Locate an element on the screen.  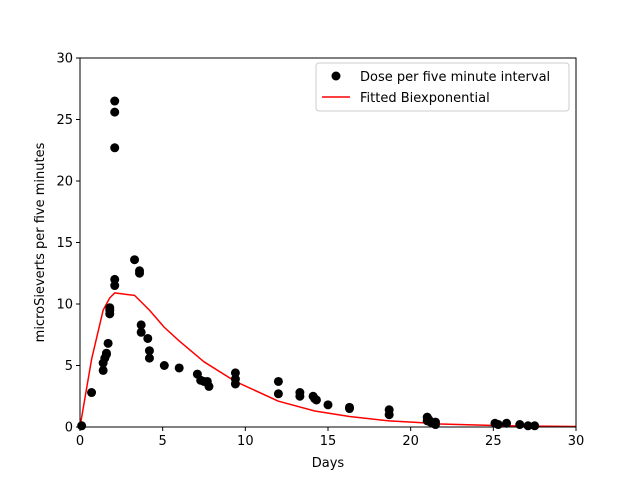
x-tick-label: 5 is located at coordinates (163, 441).